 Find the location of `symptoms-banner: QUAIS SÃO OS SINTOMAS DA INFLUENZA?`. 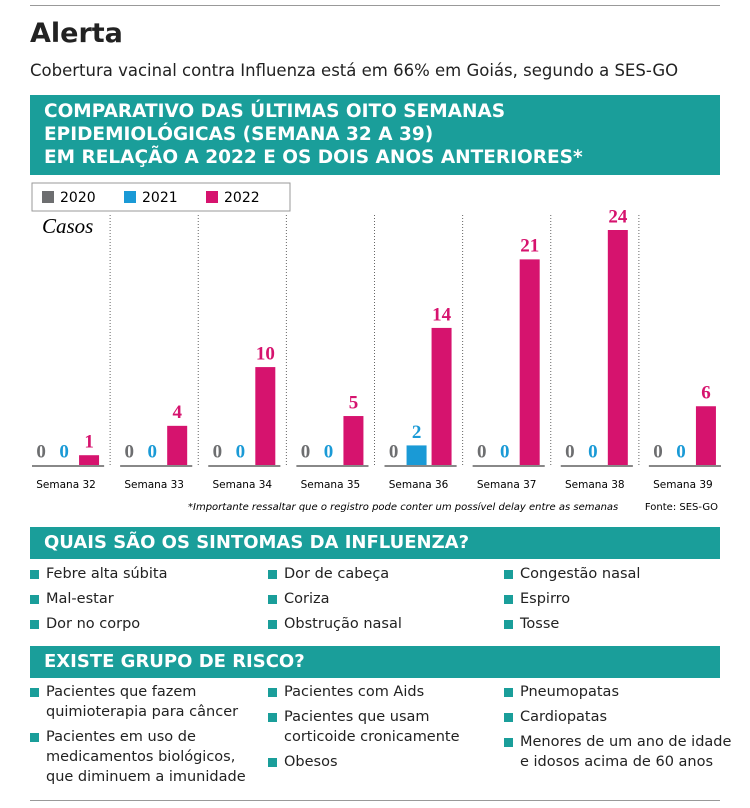

symptoms-banner: QUAIS SÃO OS SINTOMAS DA INFLUENZA? is located at coordinates (375, 543).